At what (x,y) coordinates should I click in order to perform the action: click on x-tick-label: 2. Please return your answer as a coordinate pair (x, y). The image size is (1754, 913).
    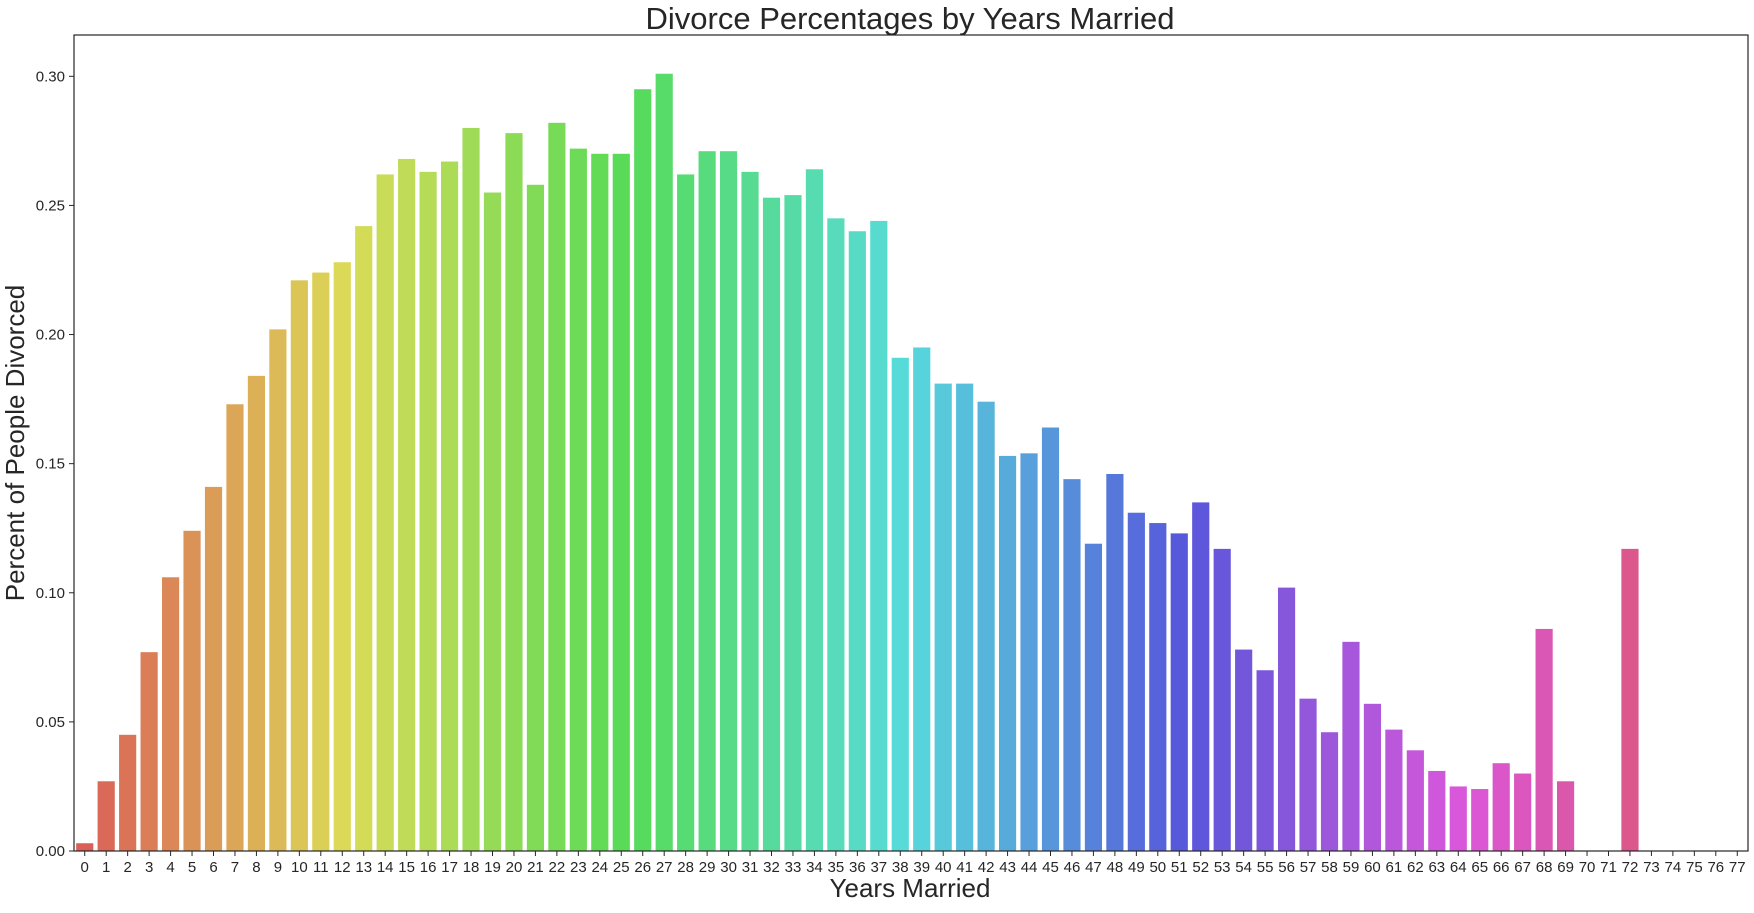
    Looking at the image, I should click on (127, 867).